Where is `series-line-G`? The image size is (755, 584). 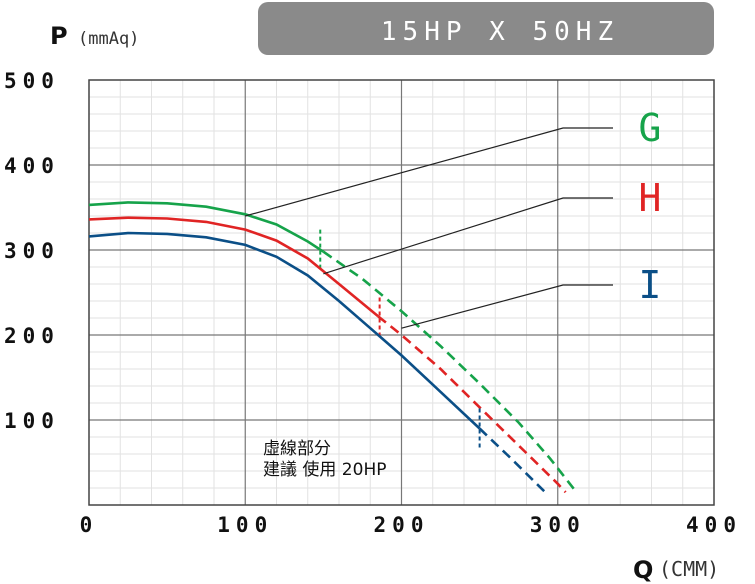 series-line-G is located at coordinates (206, 227).